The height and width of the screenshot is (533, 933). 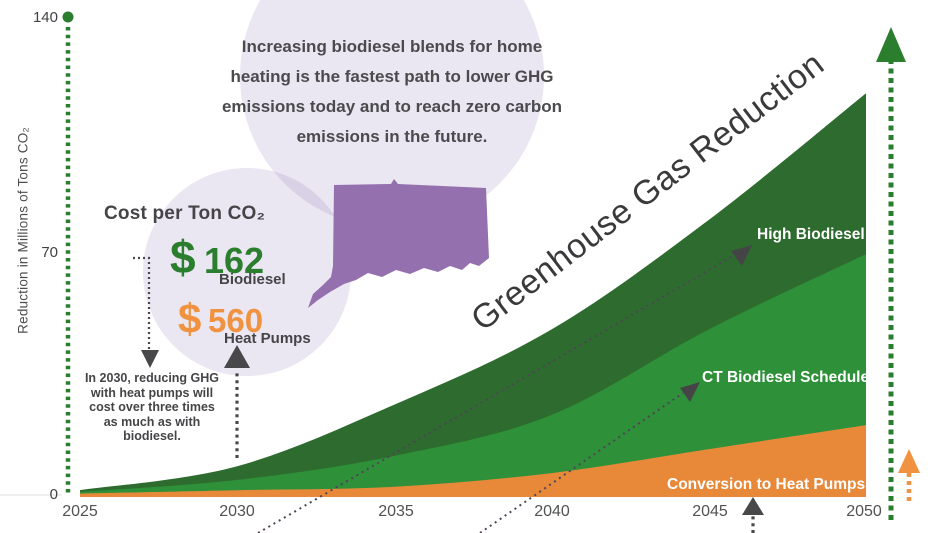 I want to click on arrowhead-ct-schedule-icon, so click(x=690, y=392).